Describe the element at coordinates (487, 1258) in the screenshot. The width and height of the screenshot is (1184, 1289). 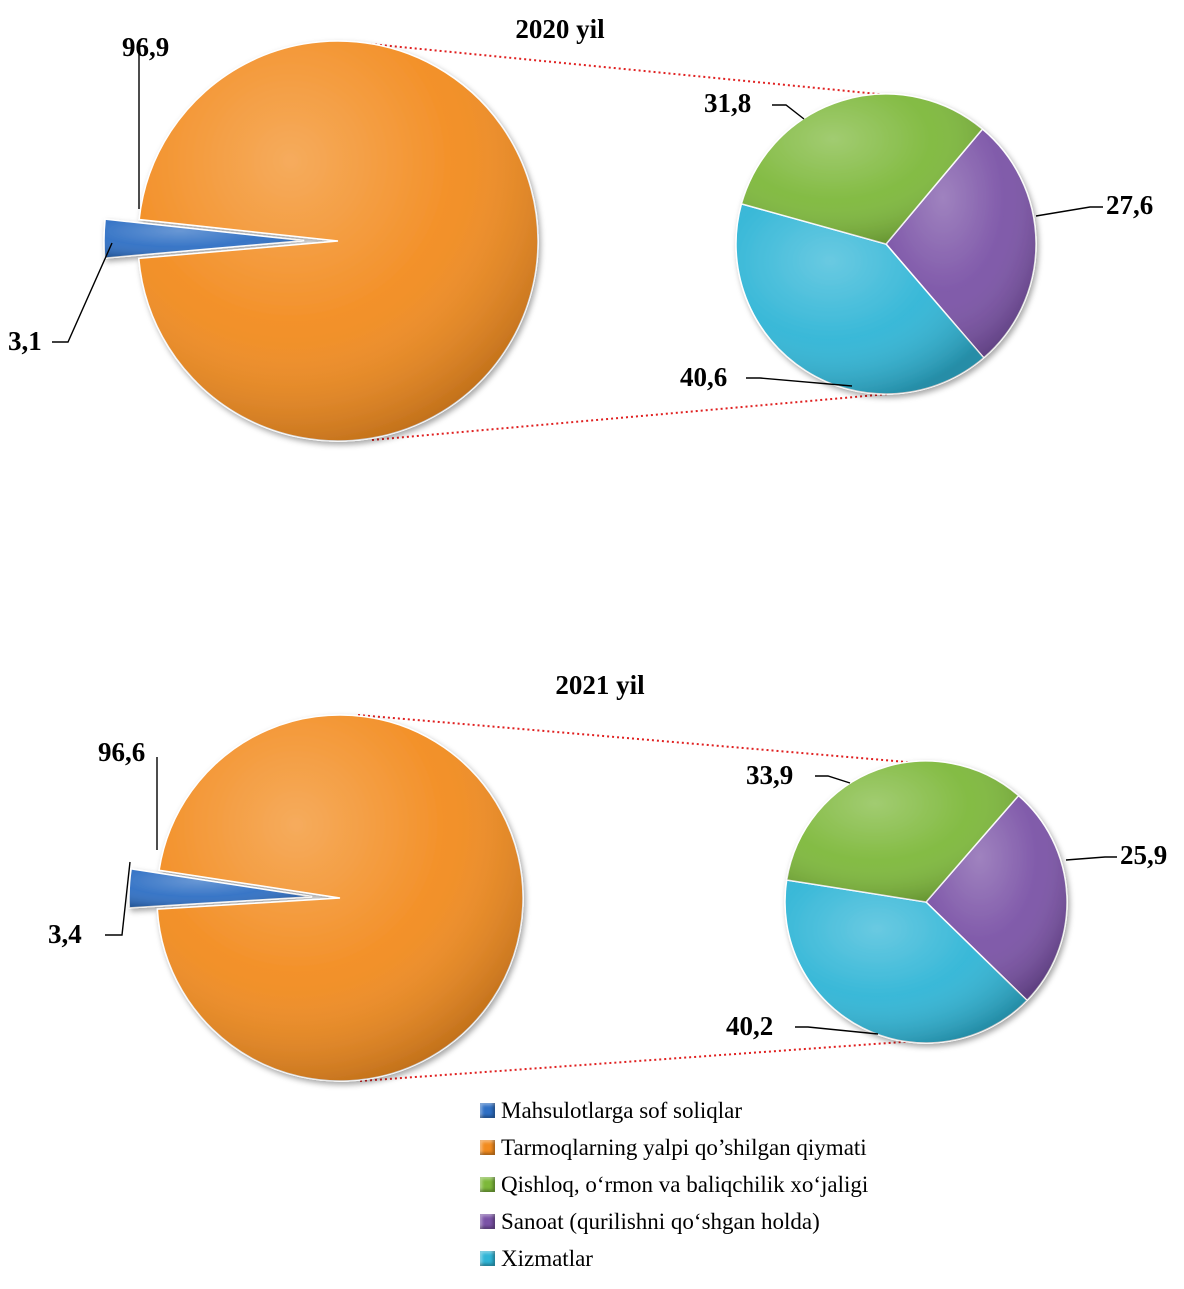
I see `legend-swatch-services` at that location.